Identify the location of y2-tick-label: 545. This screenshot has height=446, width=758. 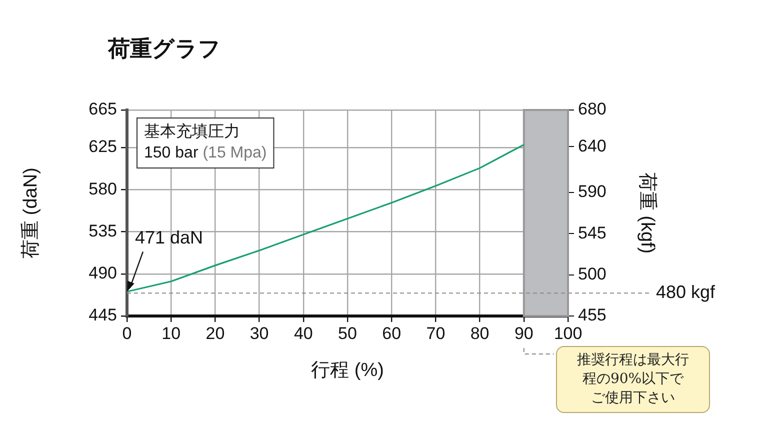
(592, 232).